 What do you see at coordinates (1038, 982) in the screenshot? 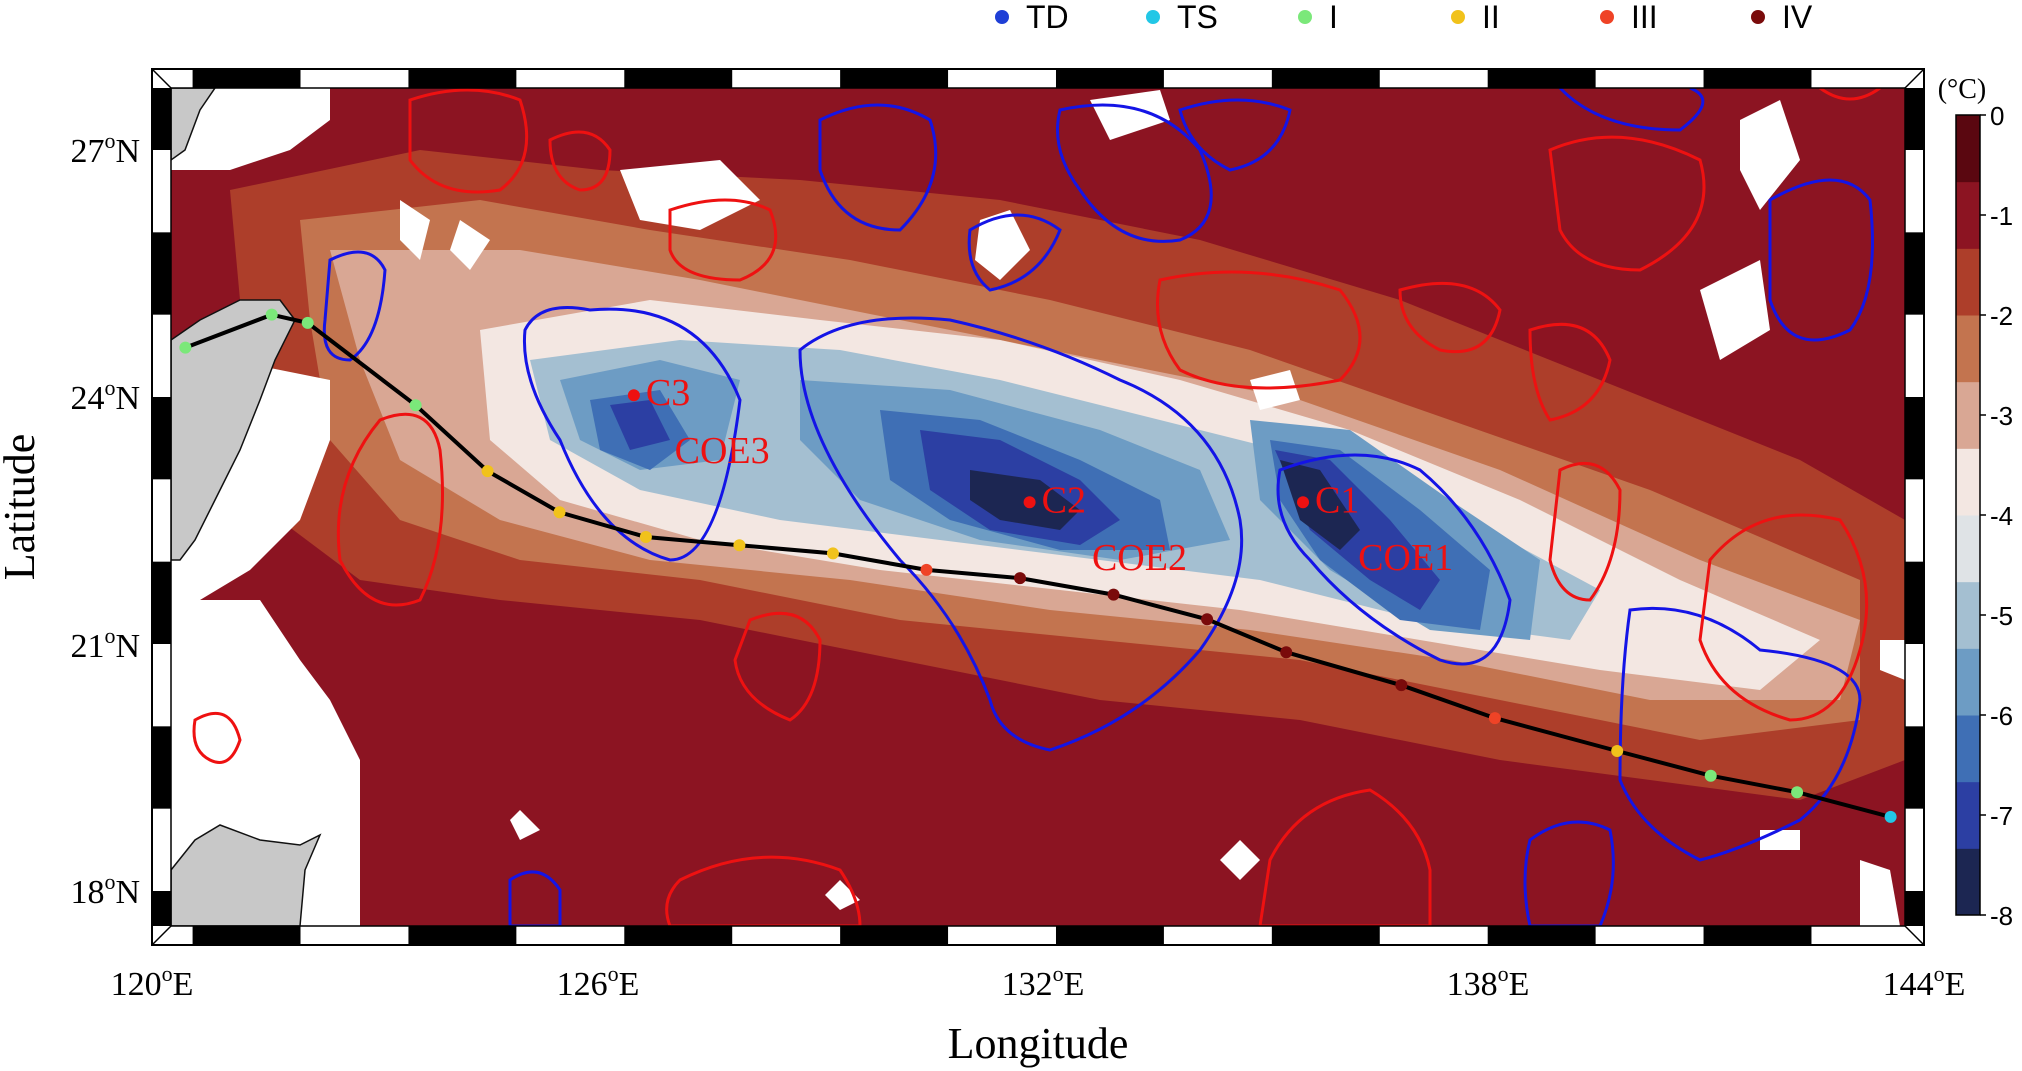
I see `x-axis-ticks: 120oE 126oE 132oE 138oE 144oE` at bounding box center [1038, 982].